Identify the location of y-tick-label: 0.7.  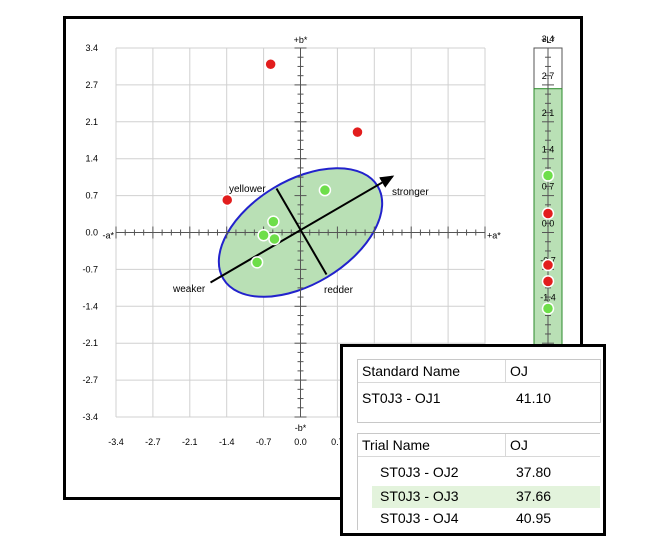
(91, 196).